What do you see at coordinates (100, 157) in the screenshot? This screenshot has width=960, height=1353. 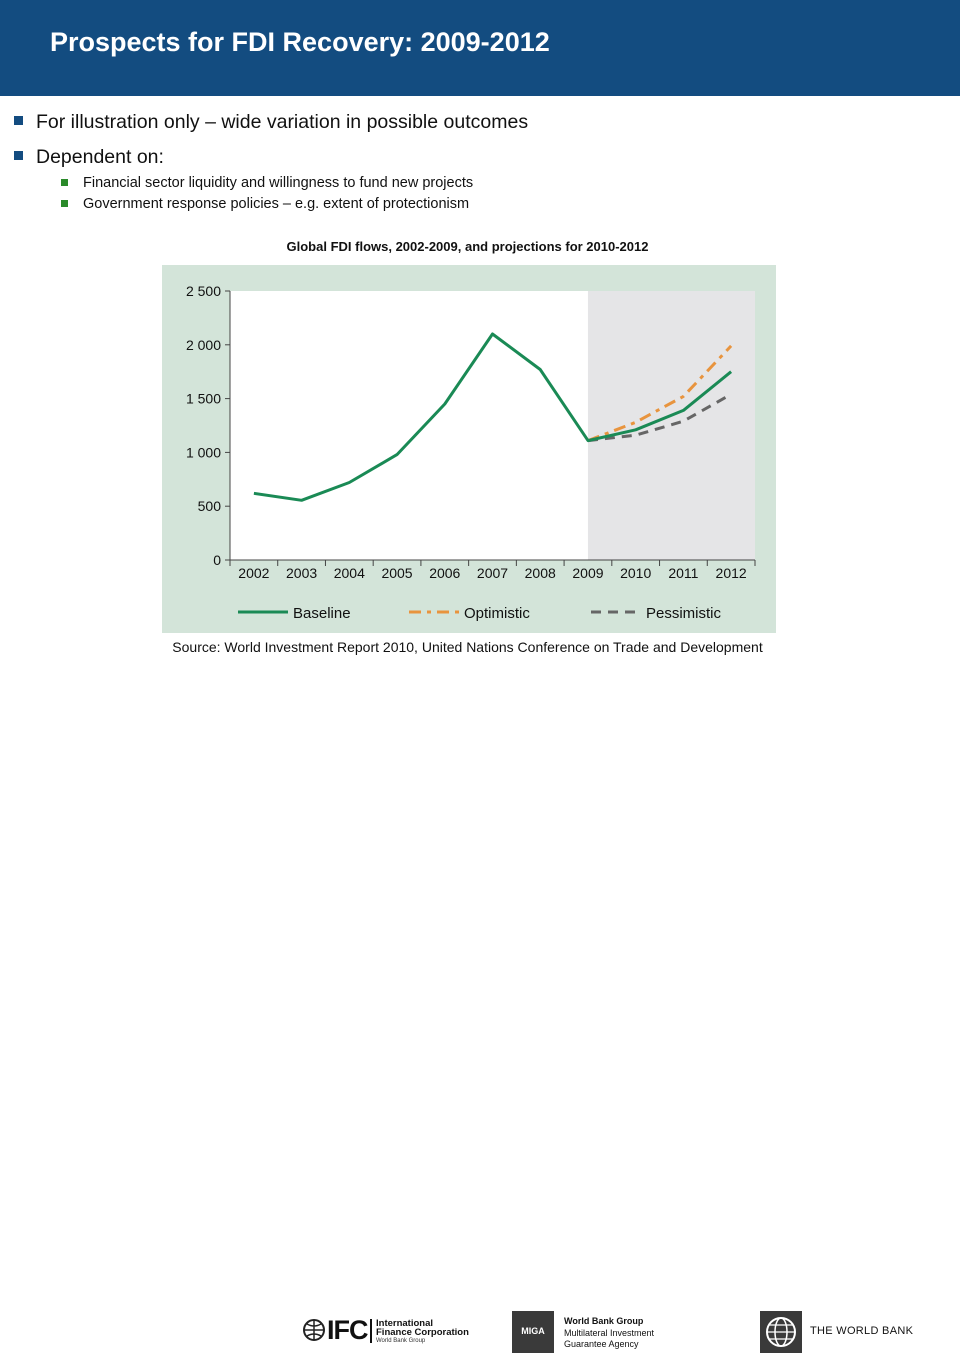 I see `bullet-text: Dependent on:` at bounding box center [100, 157].